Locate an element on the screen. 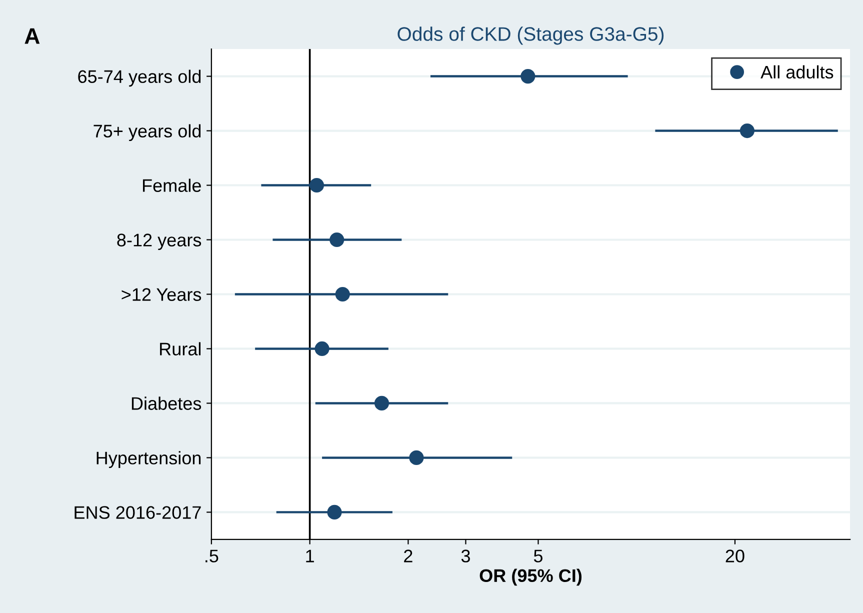 The width and height of the screenshot is (863, 613). x-axis-title: OR (95% CI) is located at coordinates (531, 577).